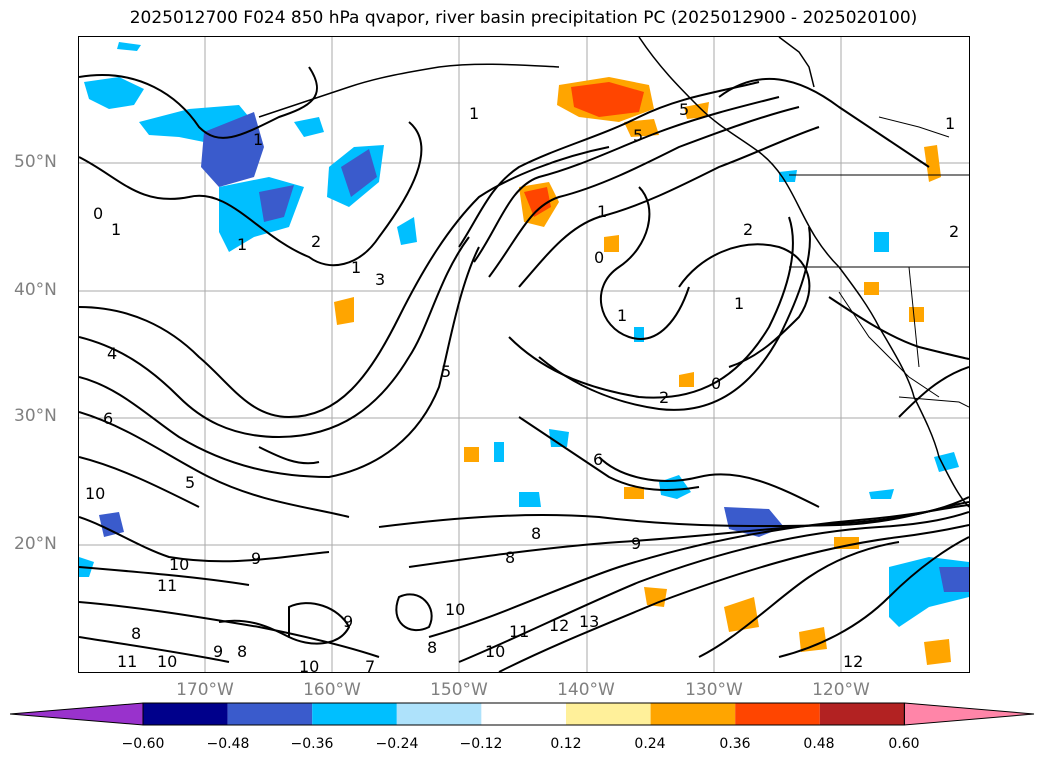 Image resolution: width=1047 pixels, height=765 pixels. I want to click on political-borders, so click(879, 262).